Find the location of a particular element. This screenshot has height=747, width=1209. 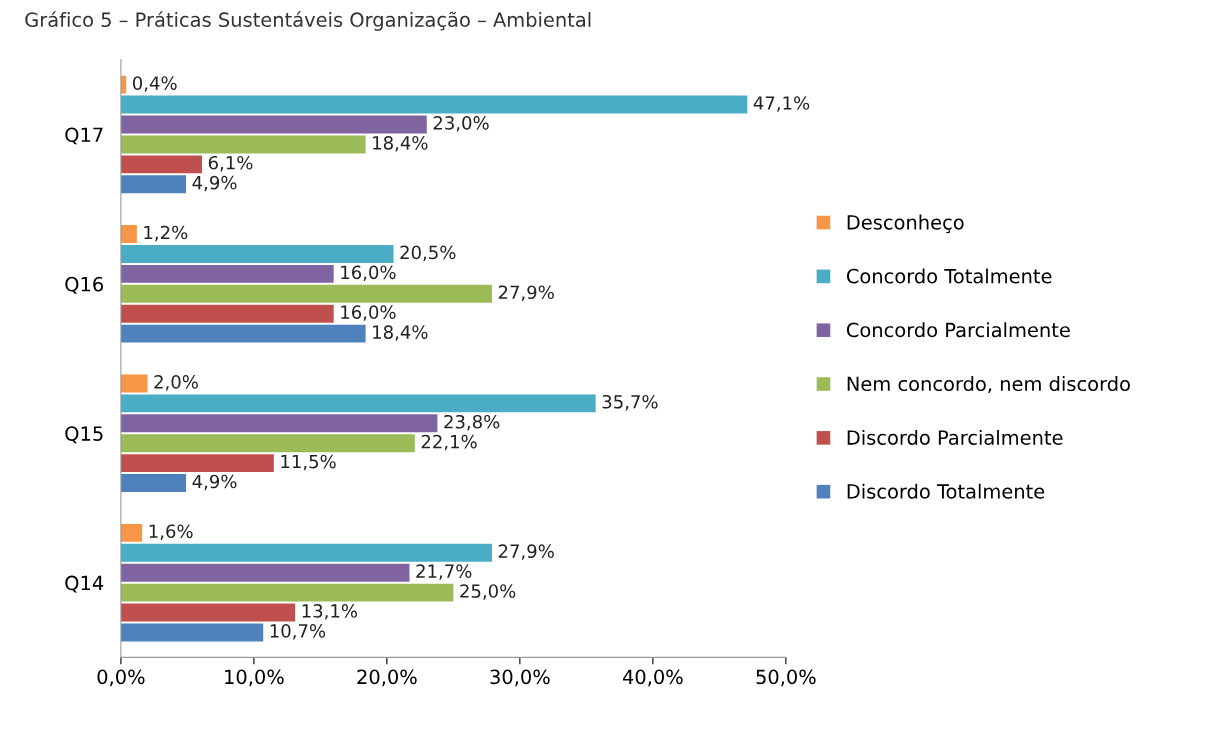

data-label: 20,5% is located at coordinates (428, 253).